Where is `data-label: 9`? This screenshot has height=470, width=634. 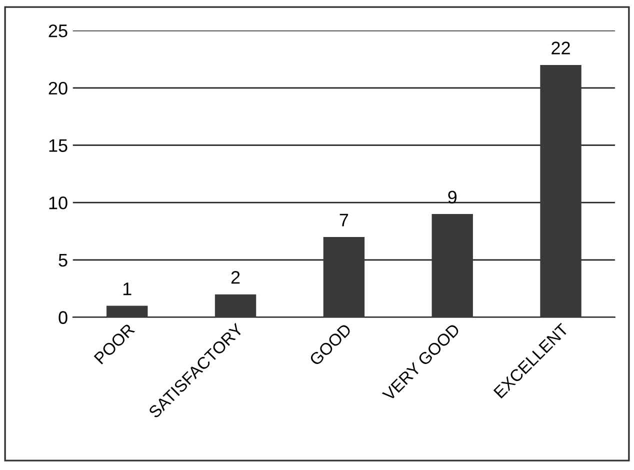 data-label: 9 is located at coordinates (452, 197).